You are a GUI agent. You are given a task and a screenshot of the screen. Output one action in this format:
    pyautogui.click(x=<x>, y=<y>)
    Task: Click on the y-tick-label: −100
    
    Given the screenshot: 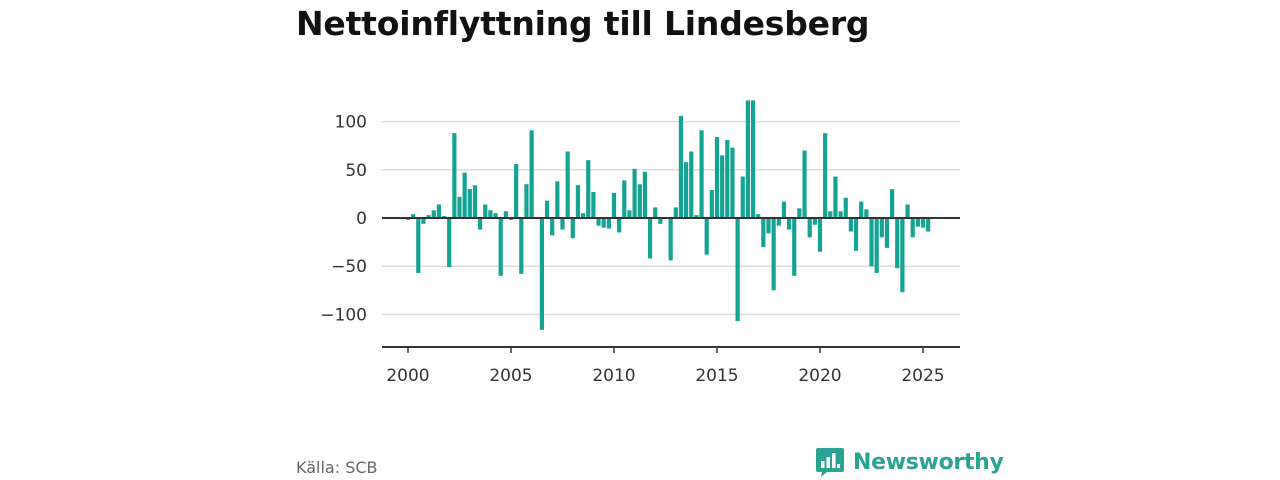 What is the action you would take?
    pyautogui.click(x=343, y=315)
    